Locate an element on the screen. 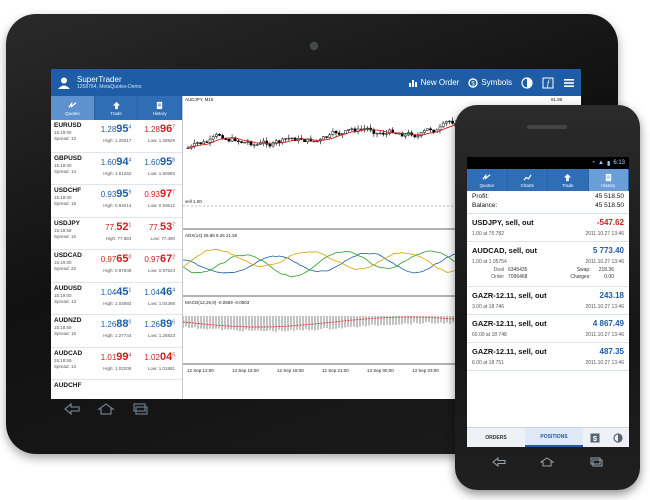  ask-column: 1.28967 Low: 1.28929 is located at coordinates (157, 136).